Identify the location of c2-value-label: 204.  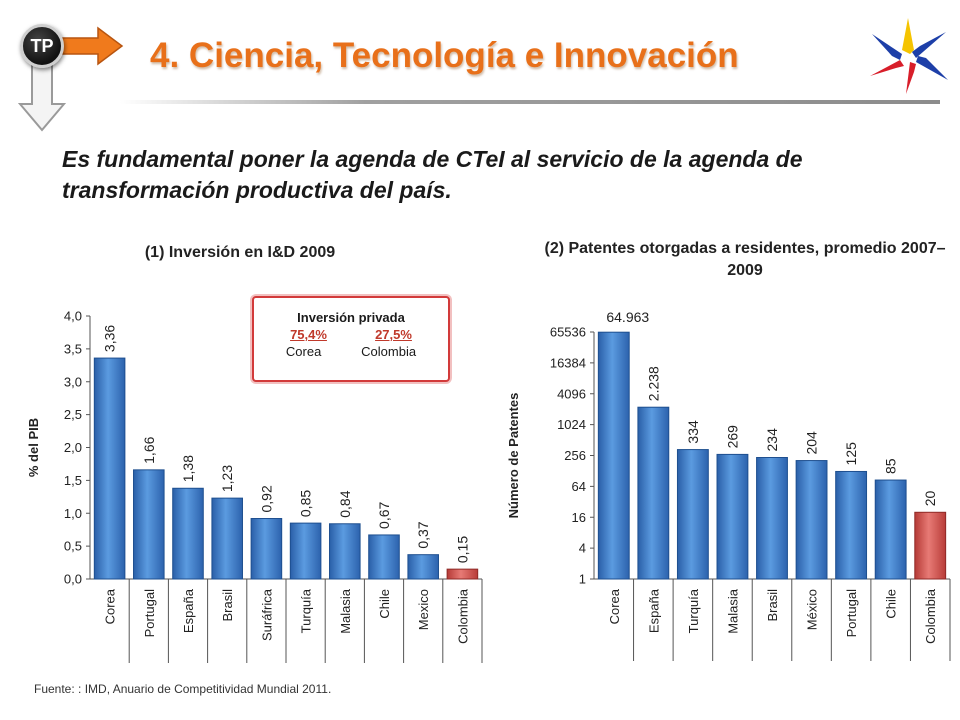
(812, 443).